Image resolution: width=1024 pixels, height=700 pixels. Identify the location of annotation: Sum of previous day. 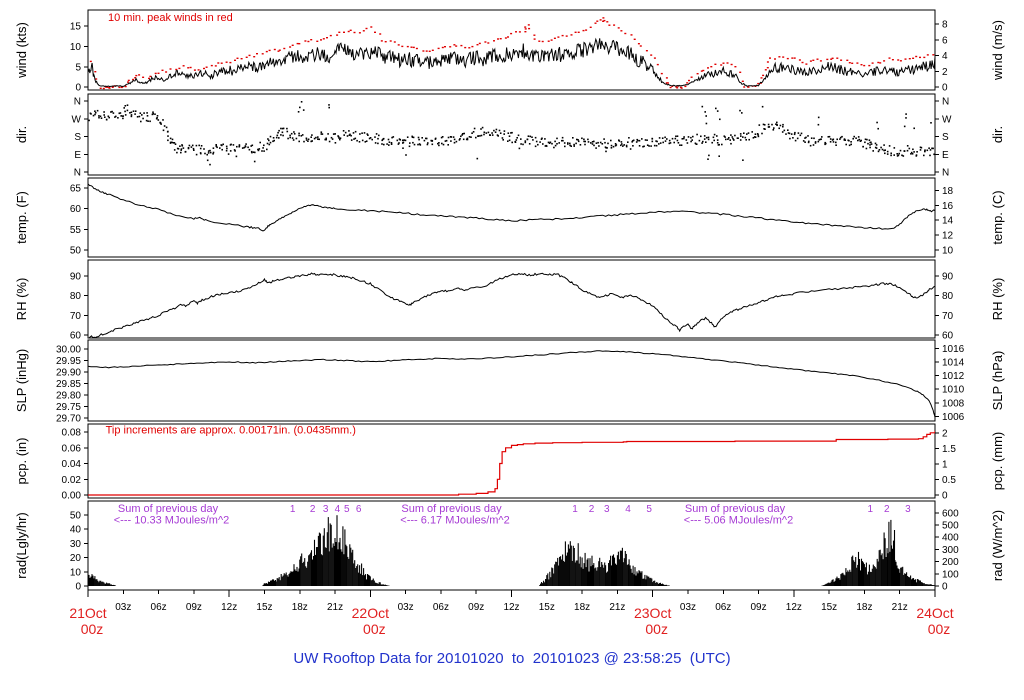
(451, 509).